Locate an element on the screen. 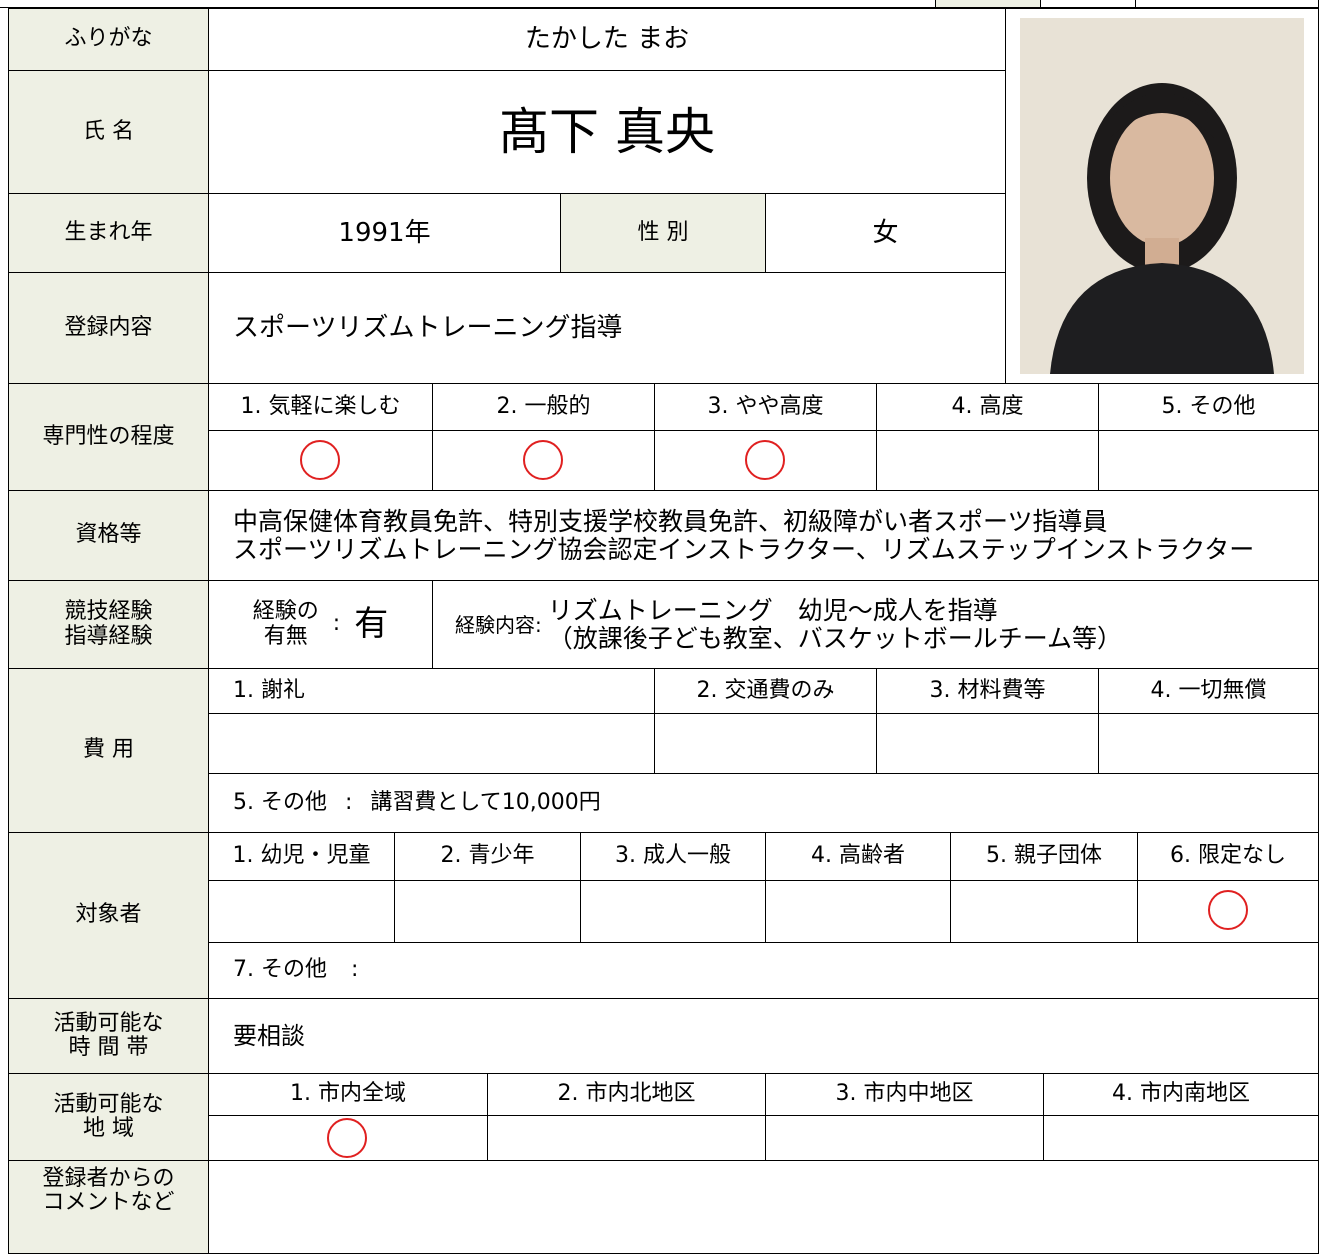 This screenshot has width=1326, height=1254. text: リズムトレーニング 幼児～成人を指導 is located at coordinates (772, 610).